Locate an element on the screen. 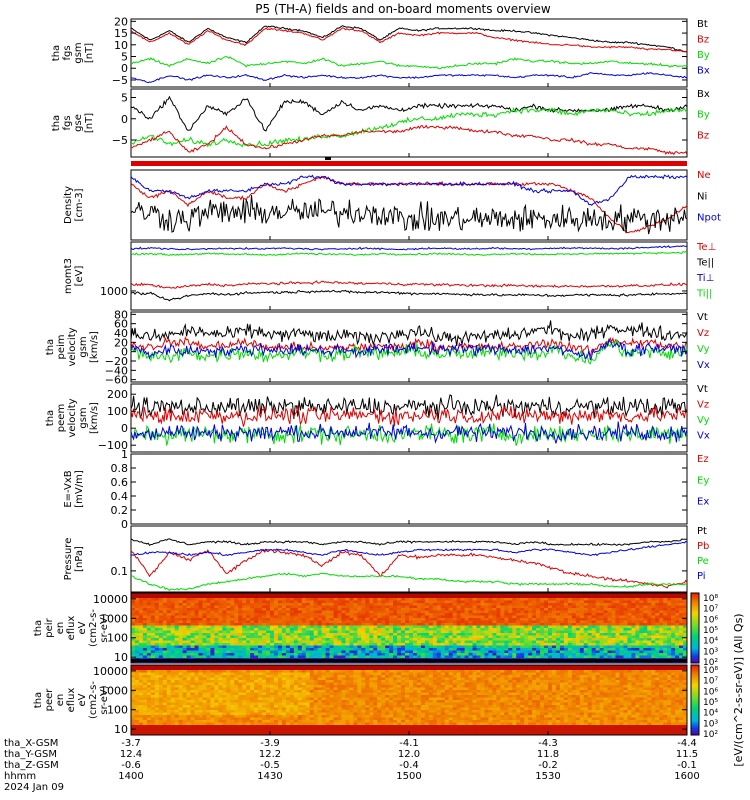  y-axis-label: fgs is located at coordinates (67, 52).